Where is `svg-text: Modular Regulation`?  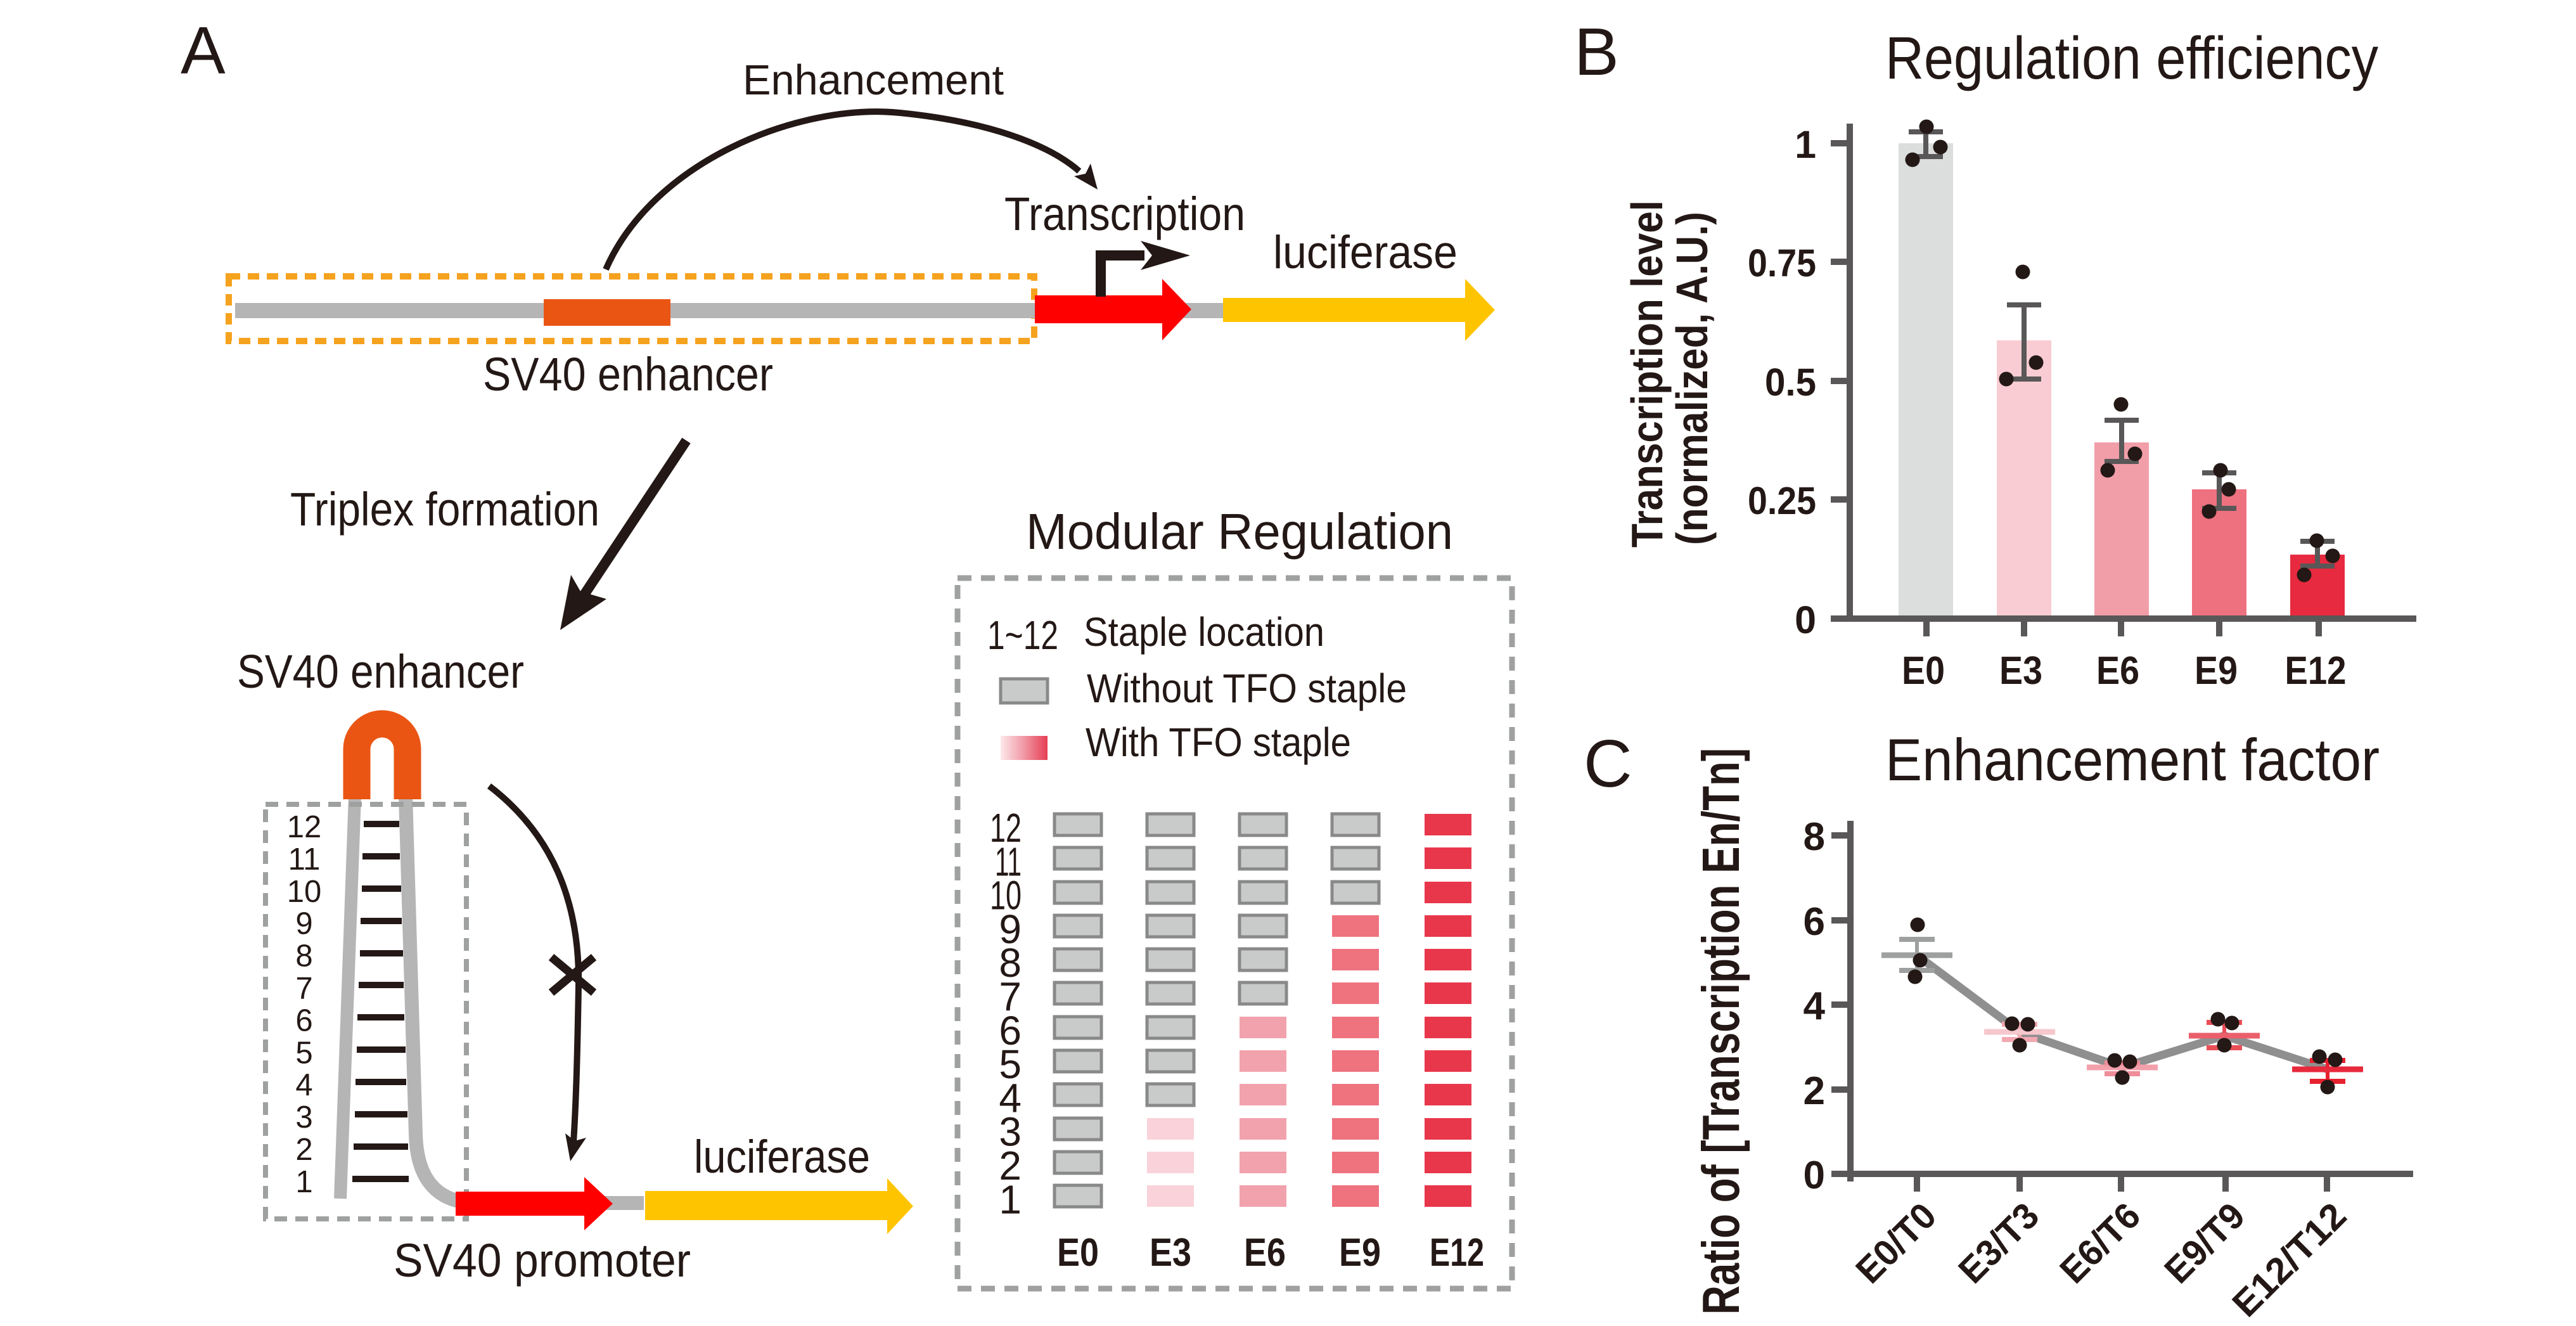
svg-text: Modular Regulation is located at coordinates (1239, 531).